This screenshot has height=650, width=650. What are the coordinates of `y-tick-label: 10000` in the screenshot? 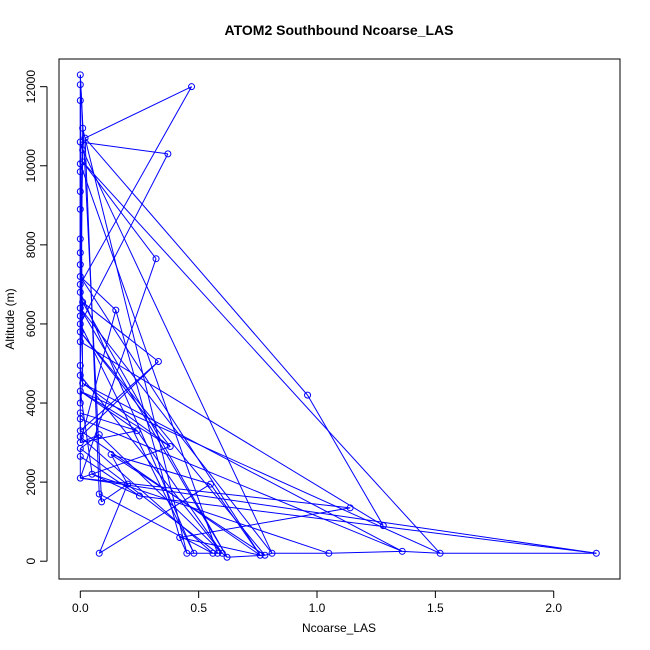 It's located at (31, 166).